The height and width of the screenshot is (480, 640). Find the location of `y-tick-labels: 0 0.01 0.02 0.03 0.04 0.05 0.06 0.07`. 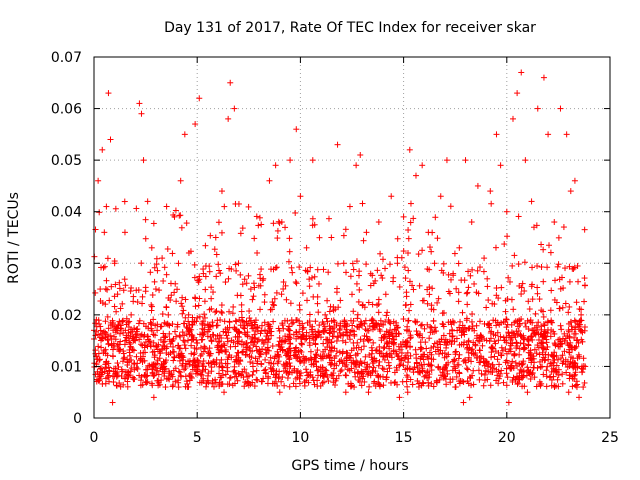

y-tick-labels: 0 0.01 0.02 0.03 0.04 0.05 0.06 0.07 is located at coordinates (66, 238).